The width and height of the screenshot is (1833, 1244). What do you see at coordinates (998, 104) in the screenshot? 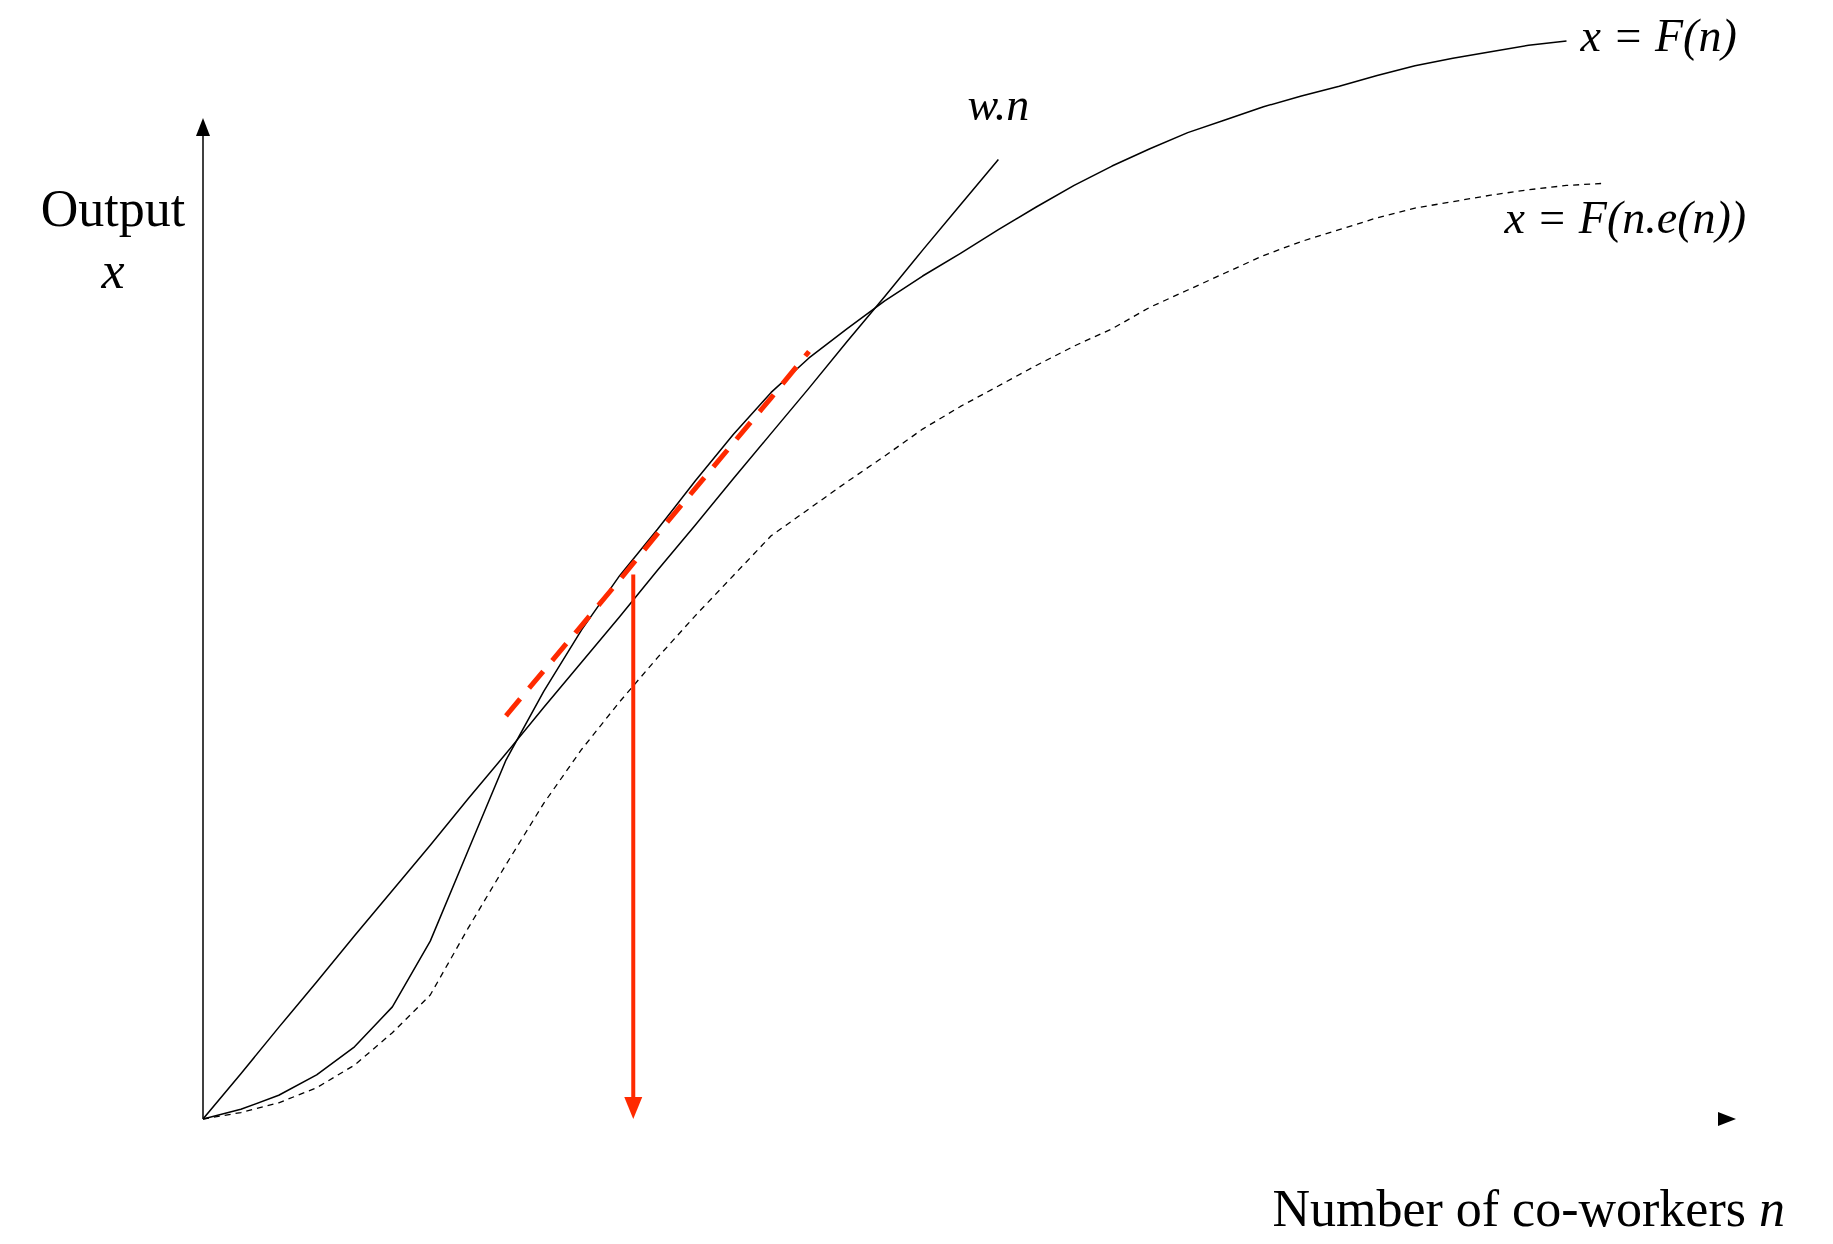
I see `series-label: w.n` at bounding box center [998, 104].